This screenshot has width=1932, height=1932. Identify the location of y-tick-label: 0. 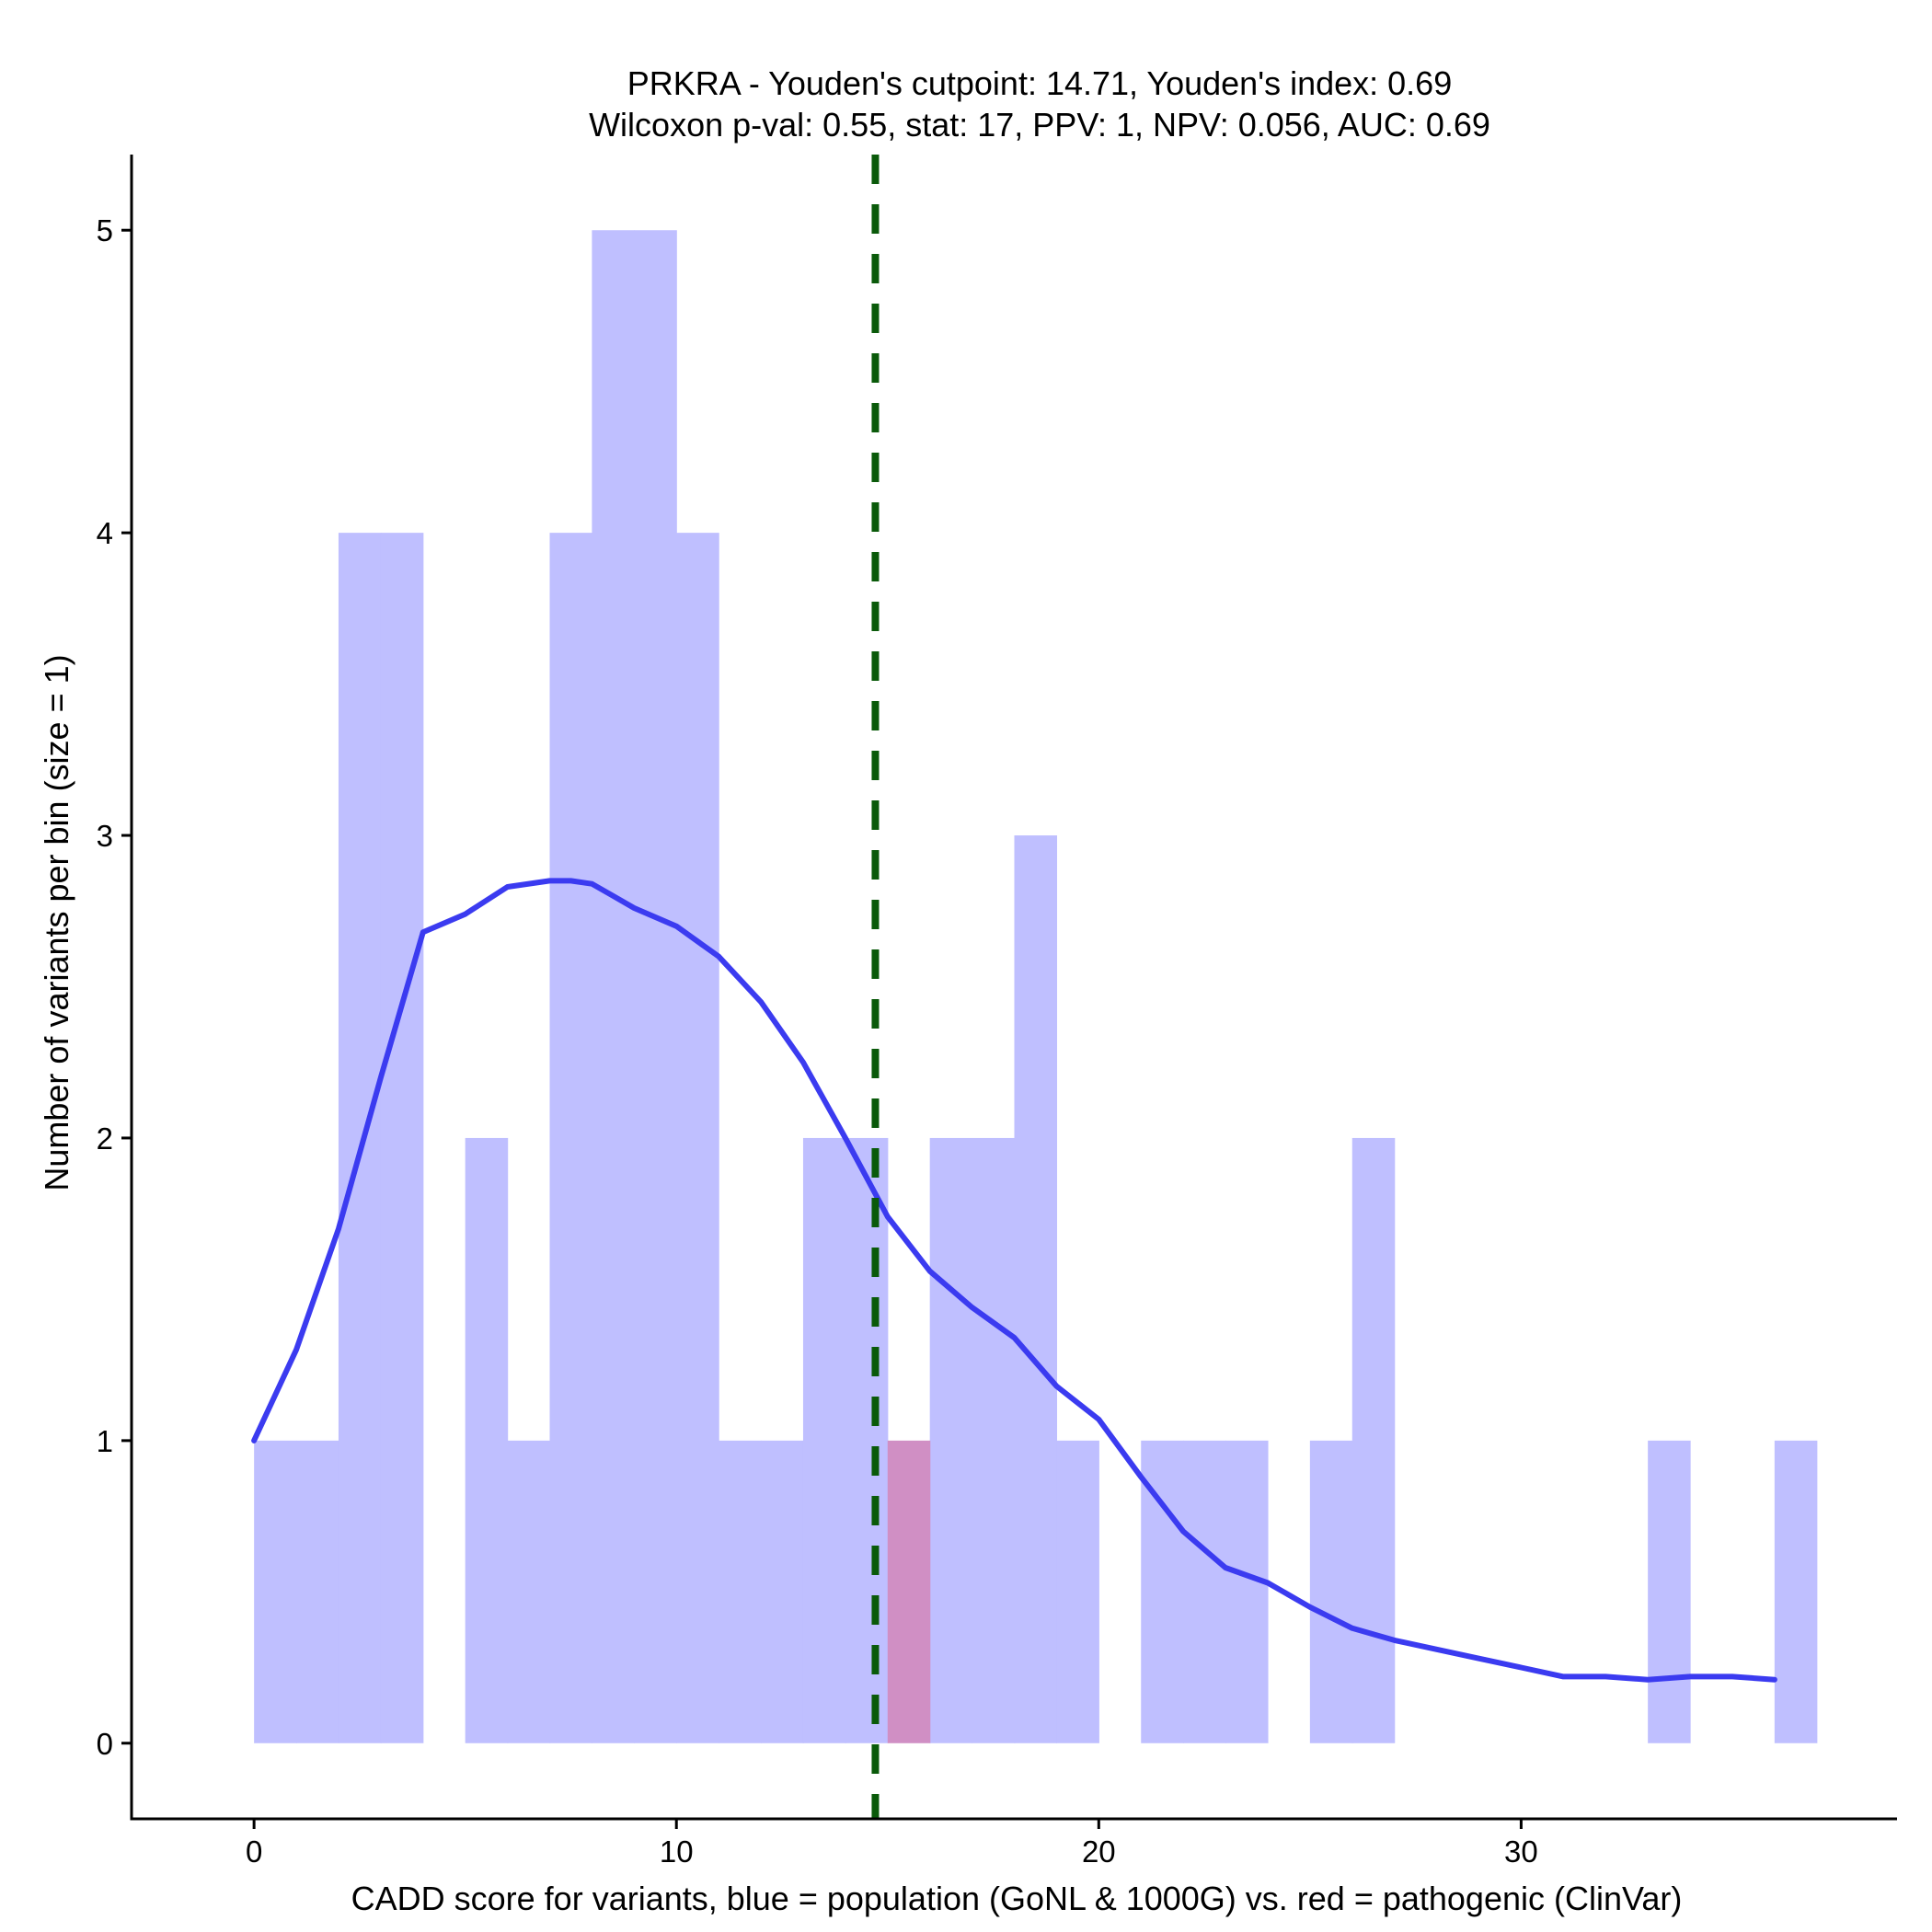
(105, 1744).